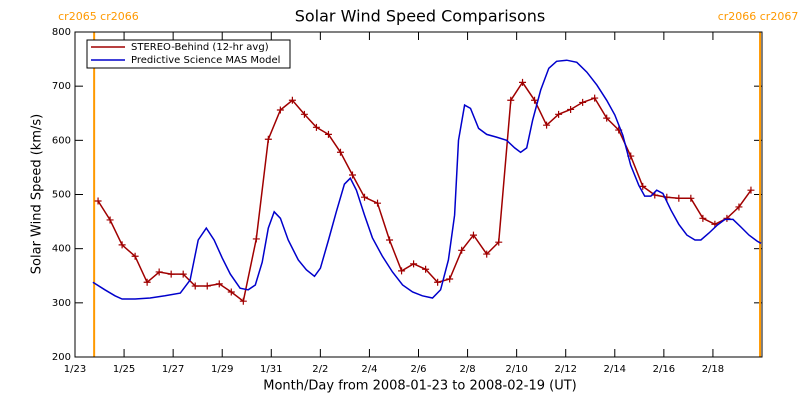 Image resolution: width=800 pixels, height=400 pixels. Describe the element at coordinates (320, 369) in the screenshot. I see `x-tick-label: 2/2` at that location.